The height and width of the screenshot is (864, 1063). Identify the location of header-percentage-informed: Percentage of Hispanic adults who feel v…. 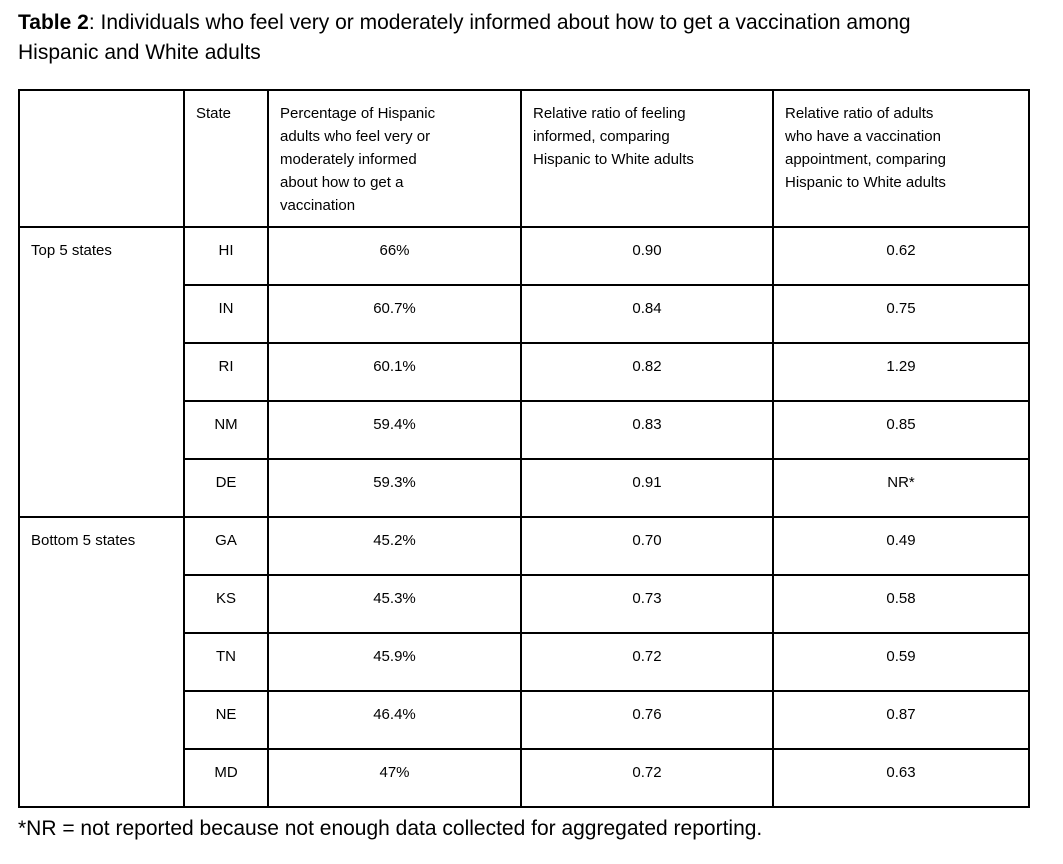
(394, 158).